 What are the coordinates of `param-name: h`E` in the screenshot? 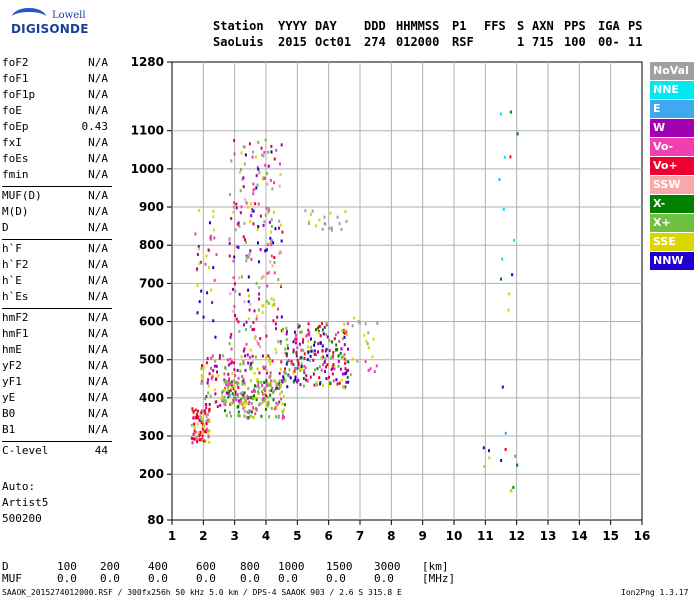 It's located at (12, 280).